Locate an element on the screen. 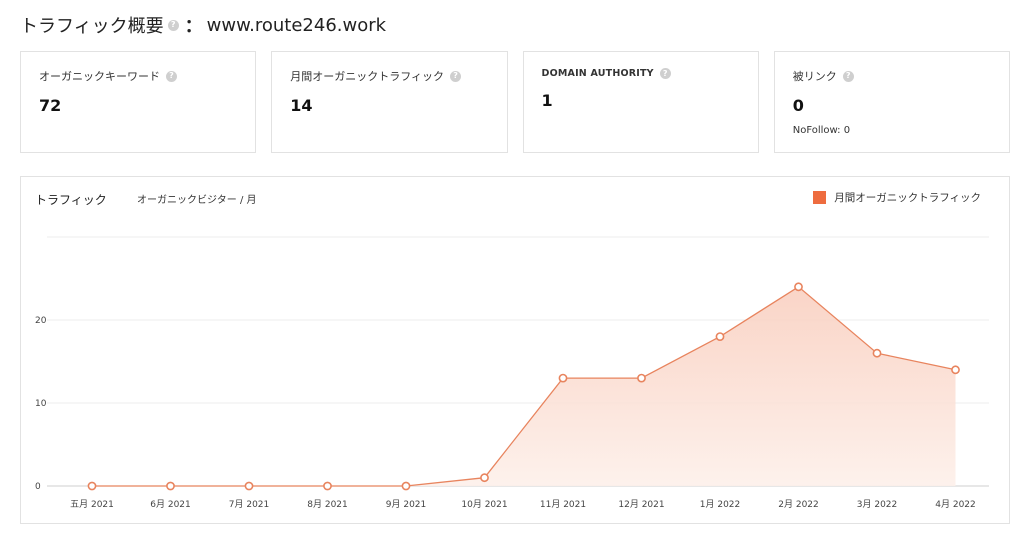 The image size is (1024, 533). chart-legend: 月間オーガニックトラフィック is located at coordinates (897, 197).